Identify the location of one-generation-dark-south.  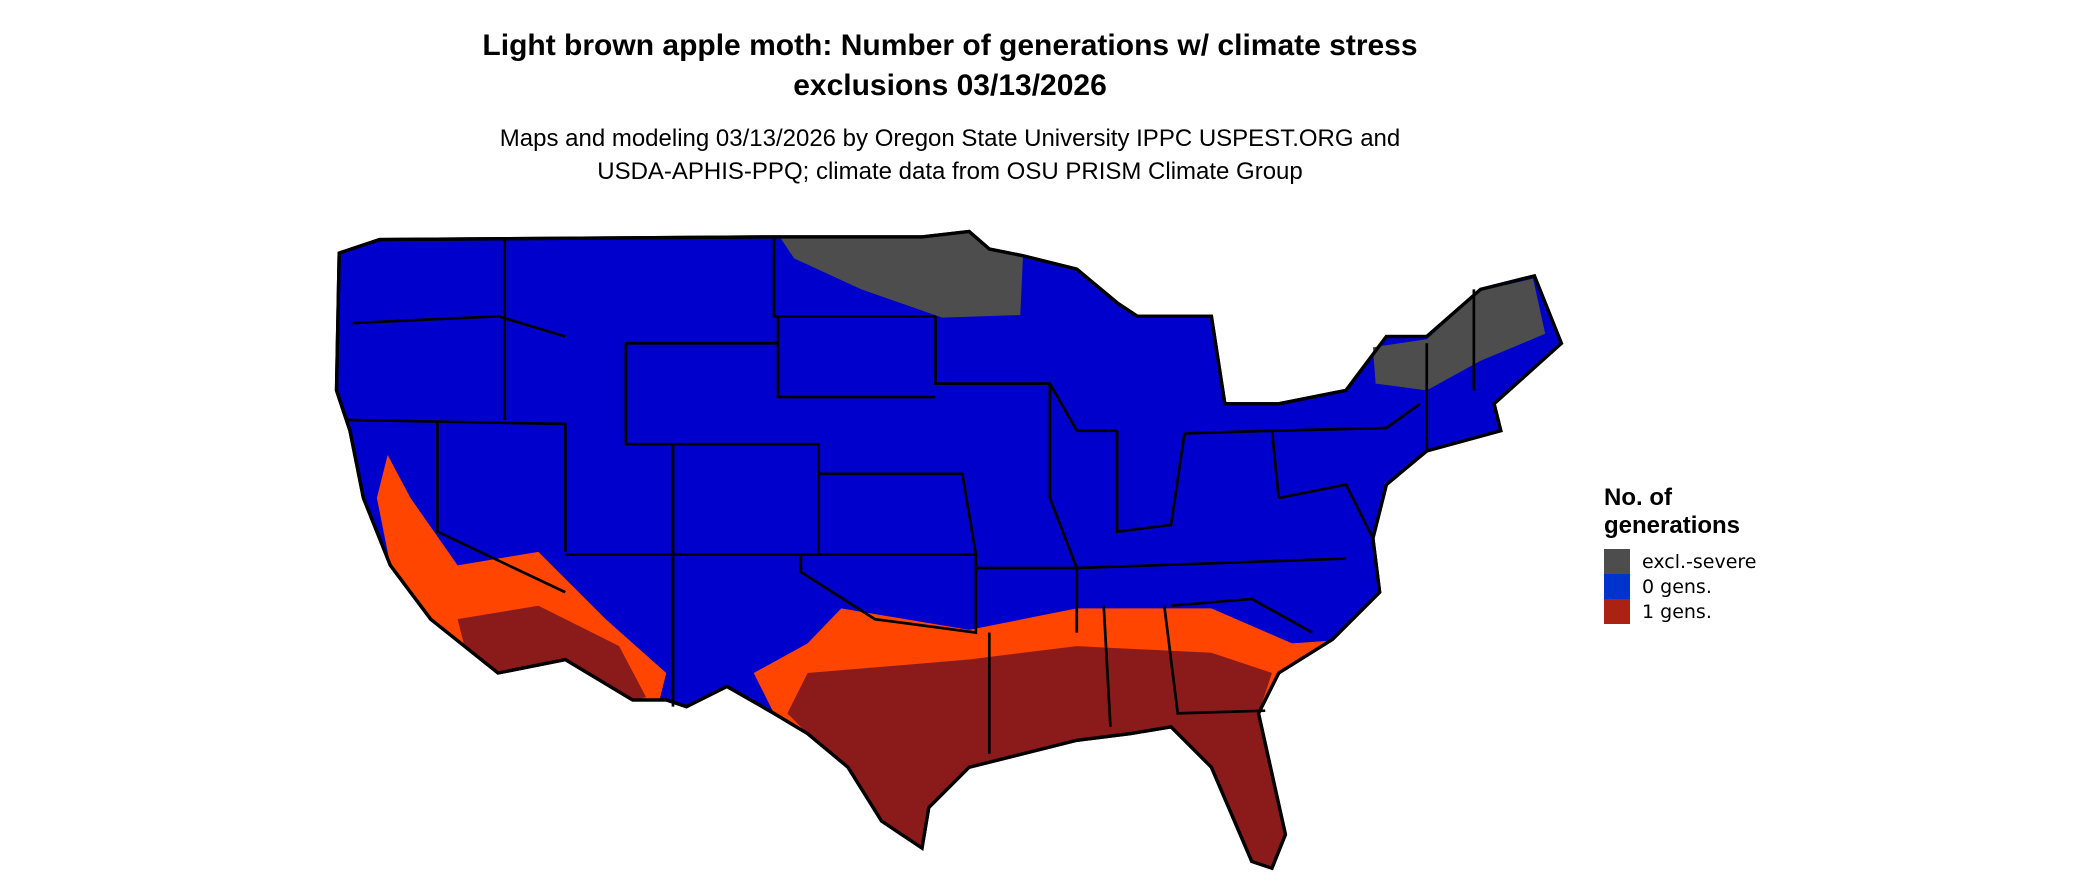
(1036, 757).